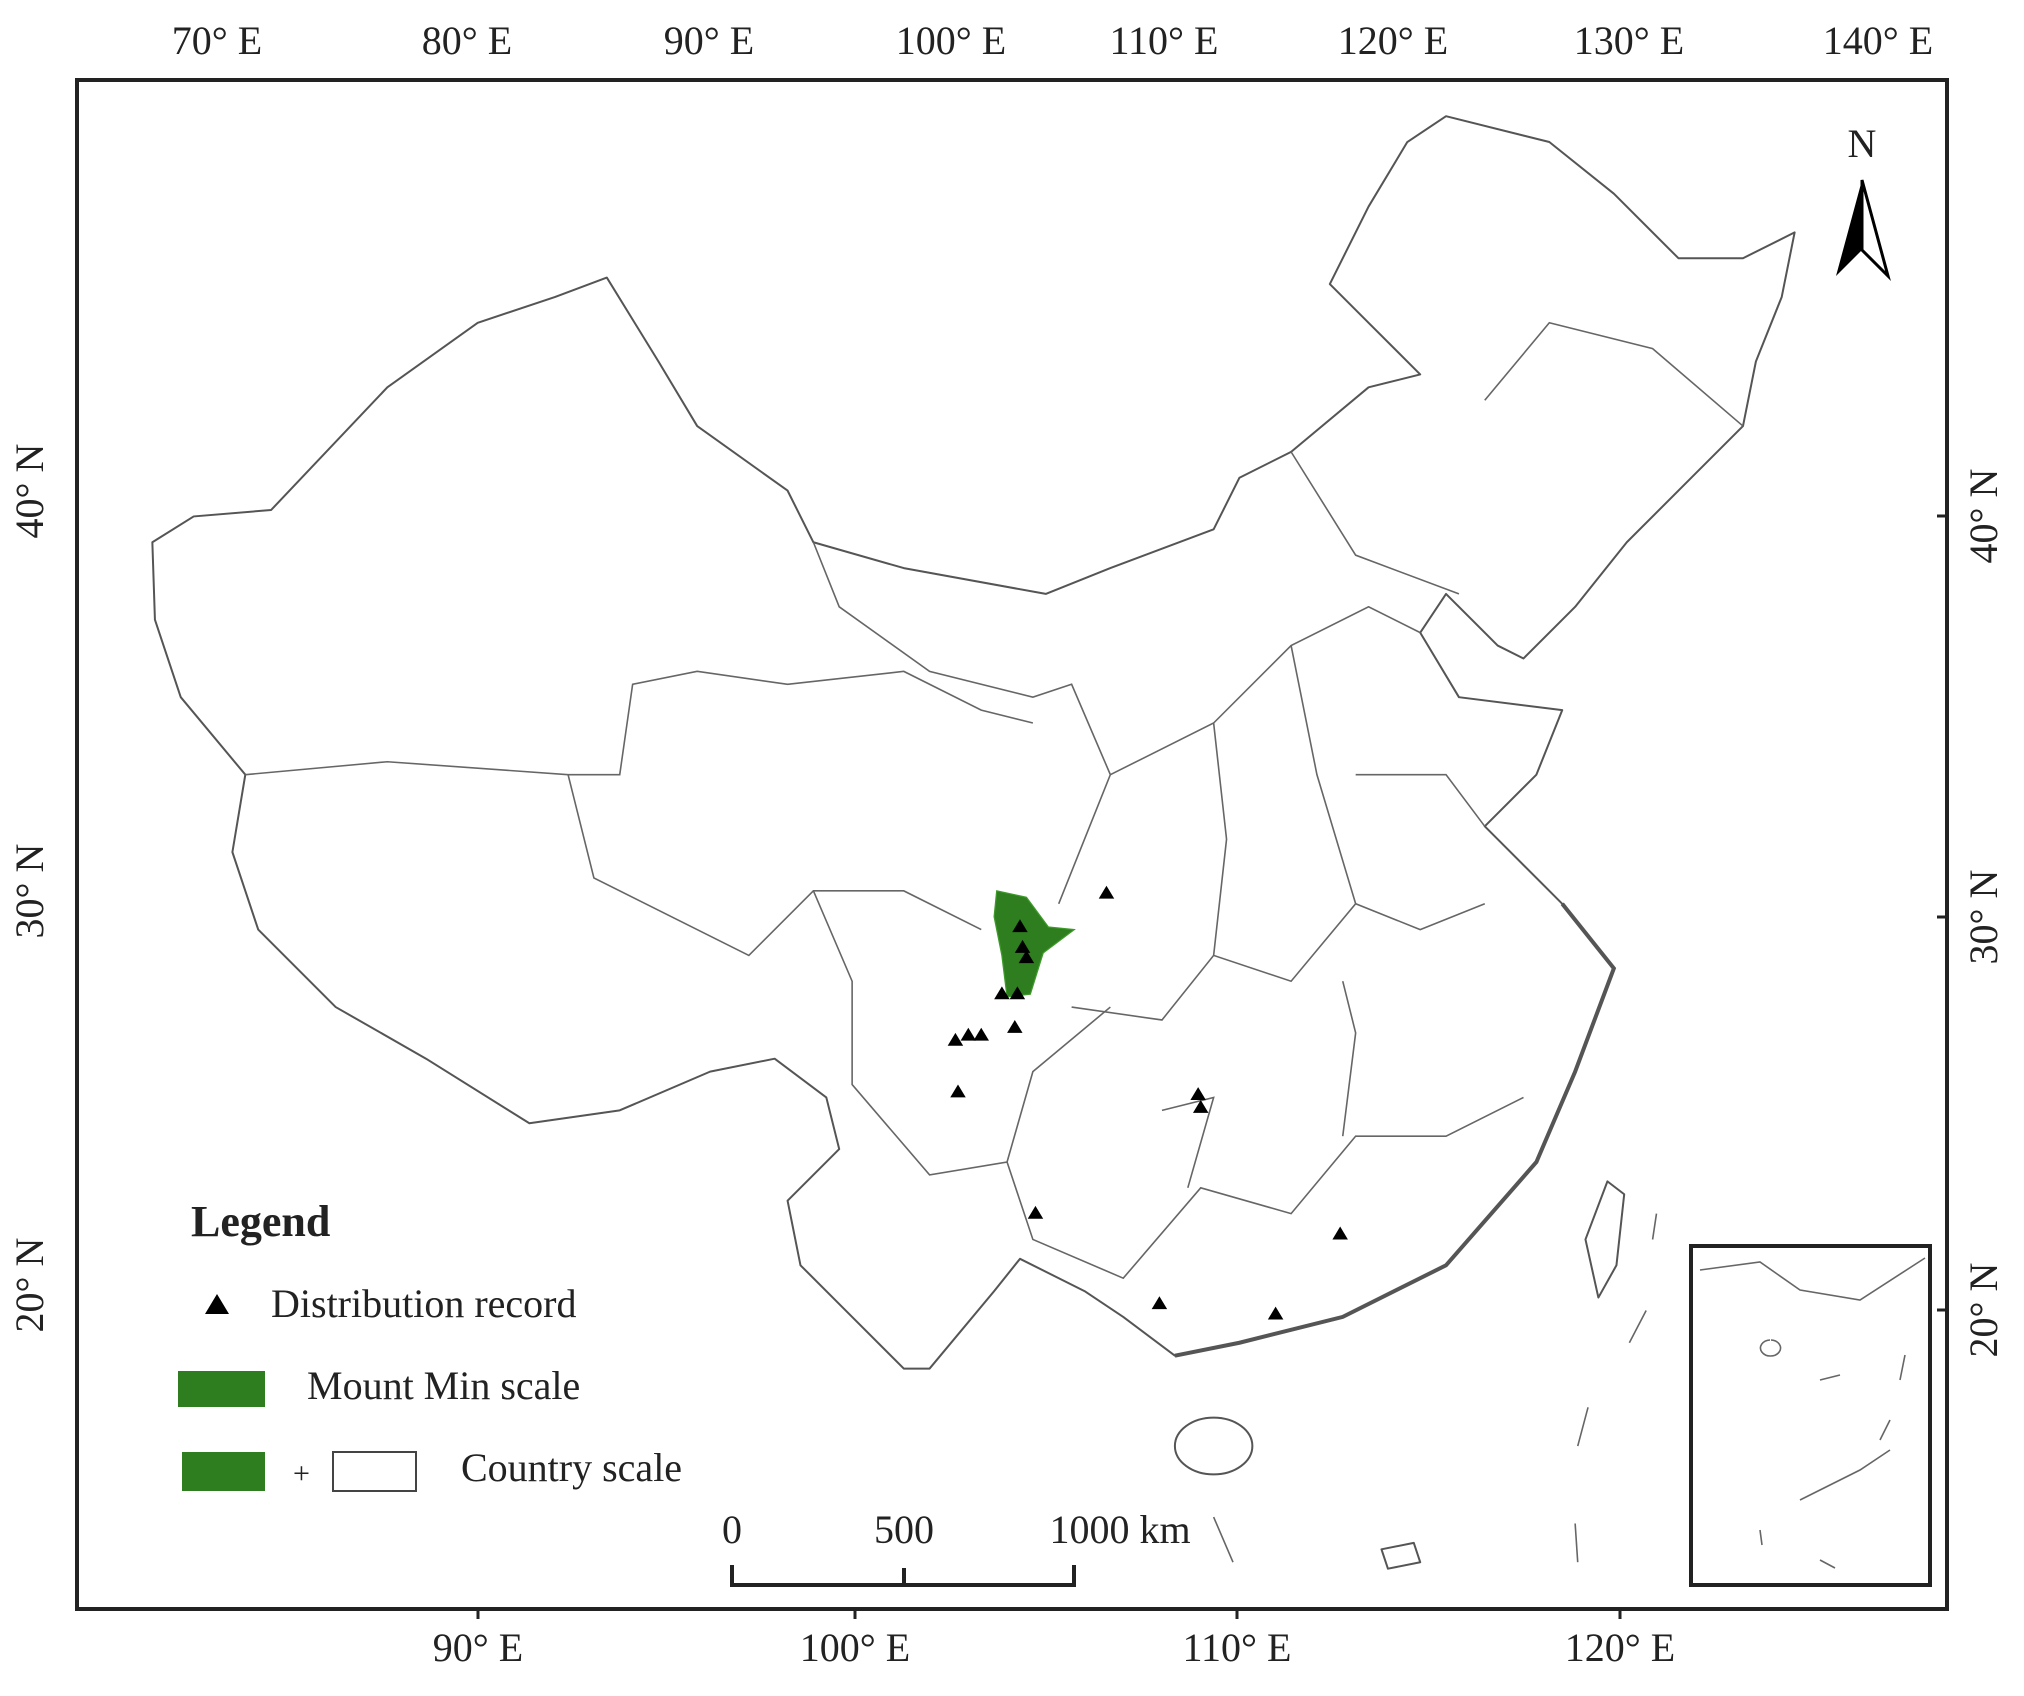  Describe the element at coordinates (29, 891) in the screenshot. I see `left-tick-label: 30° N` at that location.